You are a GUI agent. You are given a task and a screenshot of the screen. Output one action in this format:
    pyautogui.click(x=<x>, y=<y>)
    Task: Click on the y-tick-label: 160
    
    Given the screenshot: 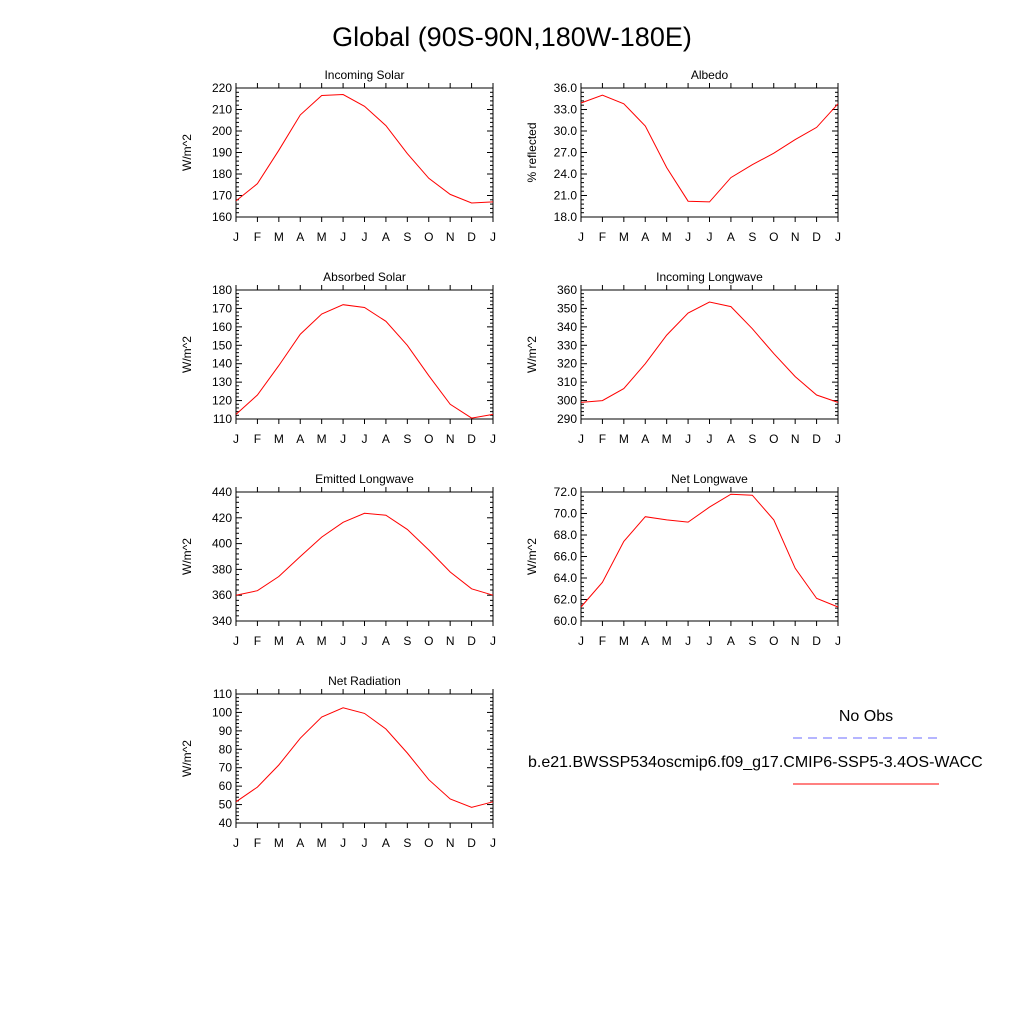 What is the action you would take?
    pyautogui.click(x=222, y=217)
    